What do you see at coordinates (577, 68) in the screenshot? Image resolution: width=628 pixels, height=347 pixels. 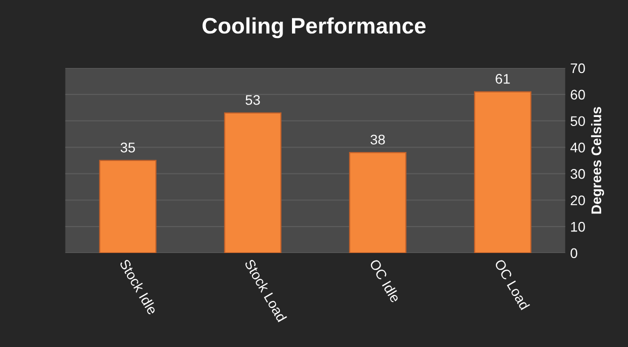 I see `y-tick-label: 70` at bounding box center [577, 68].